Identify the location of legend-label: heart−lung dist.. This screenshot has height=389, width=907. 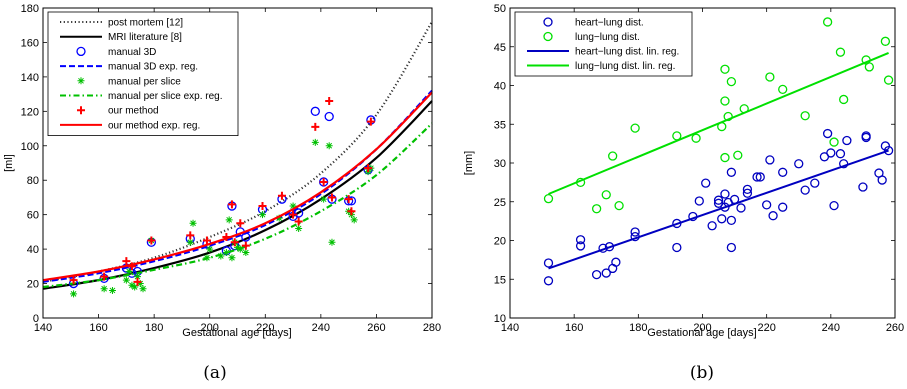
(609, 23).